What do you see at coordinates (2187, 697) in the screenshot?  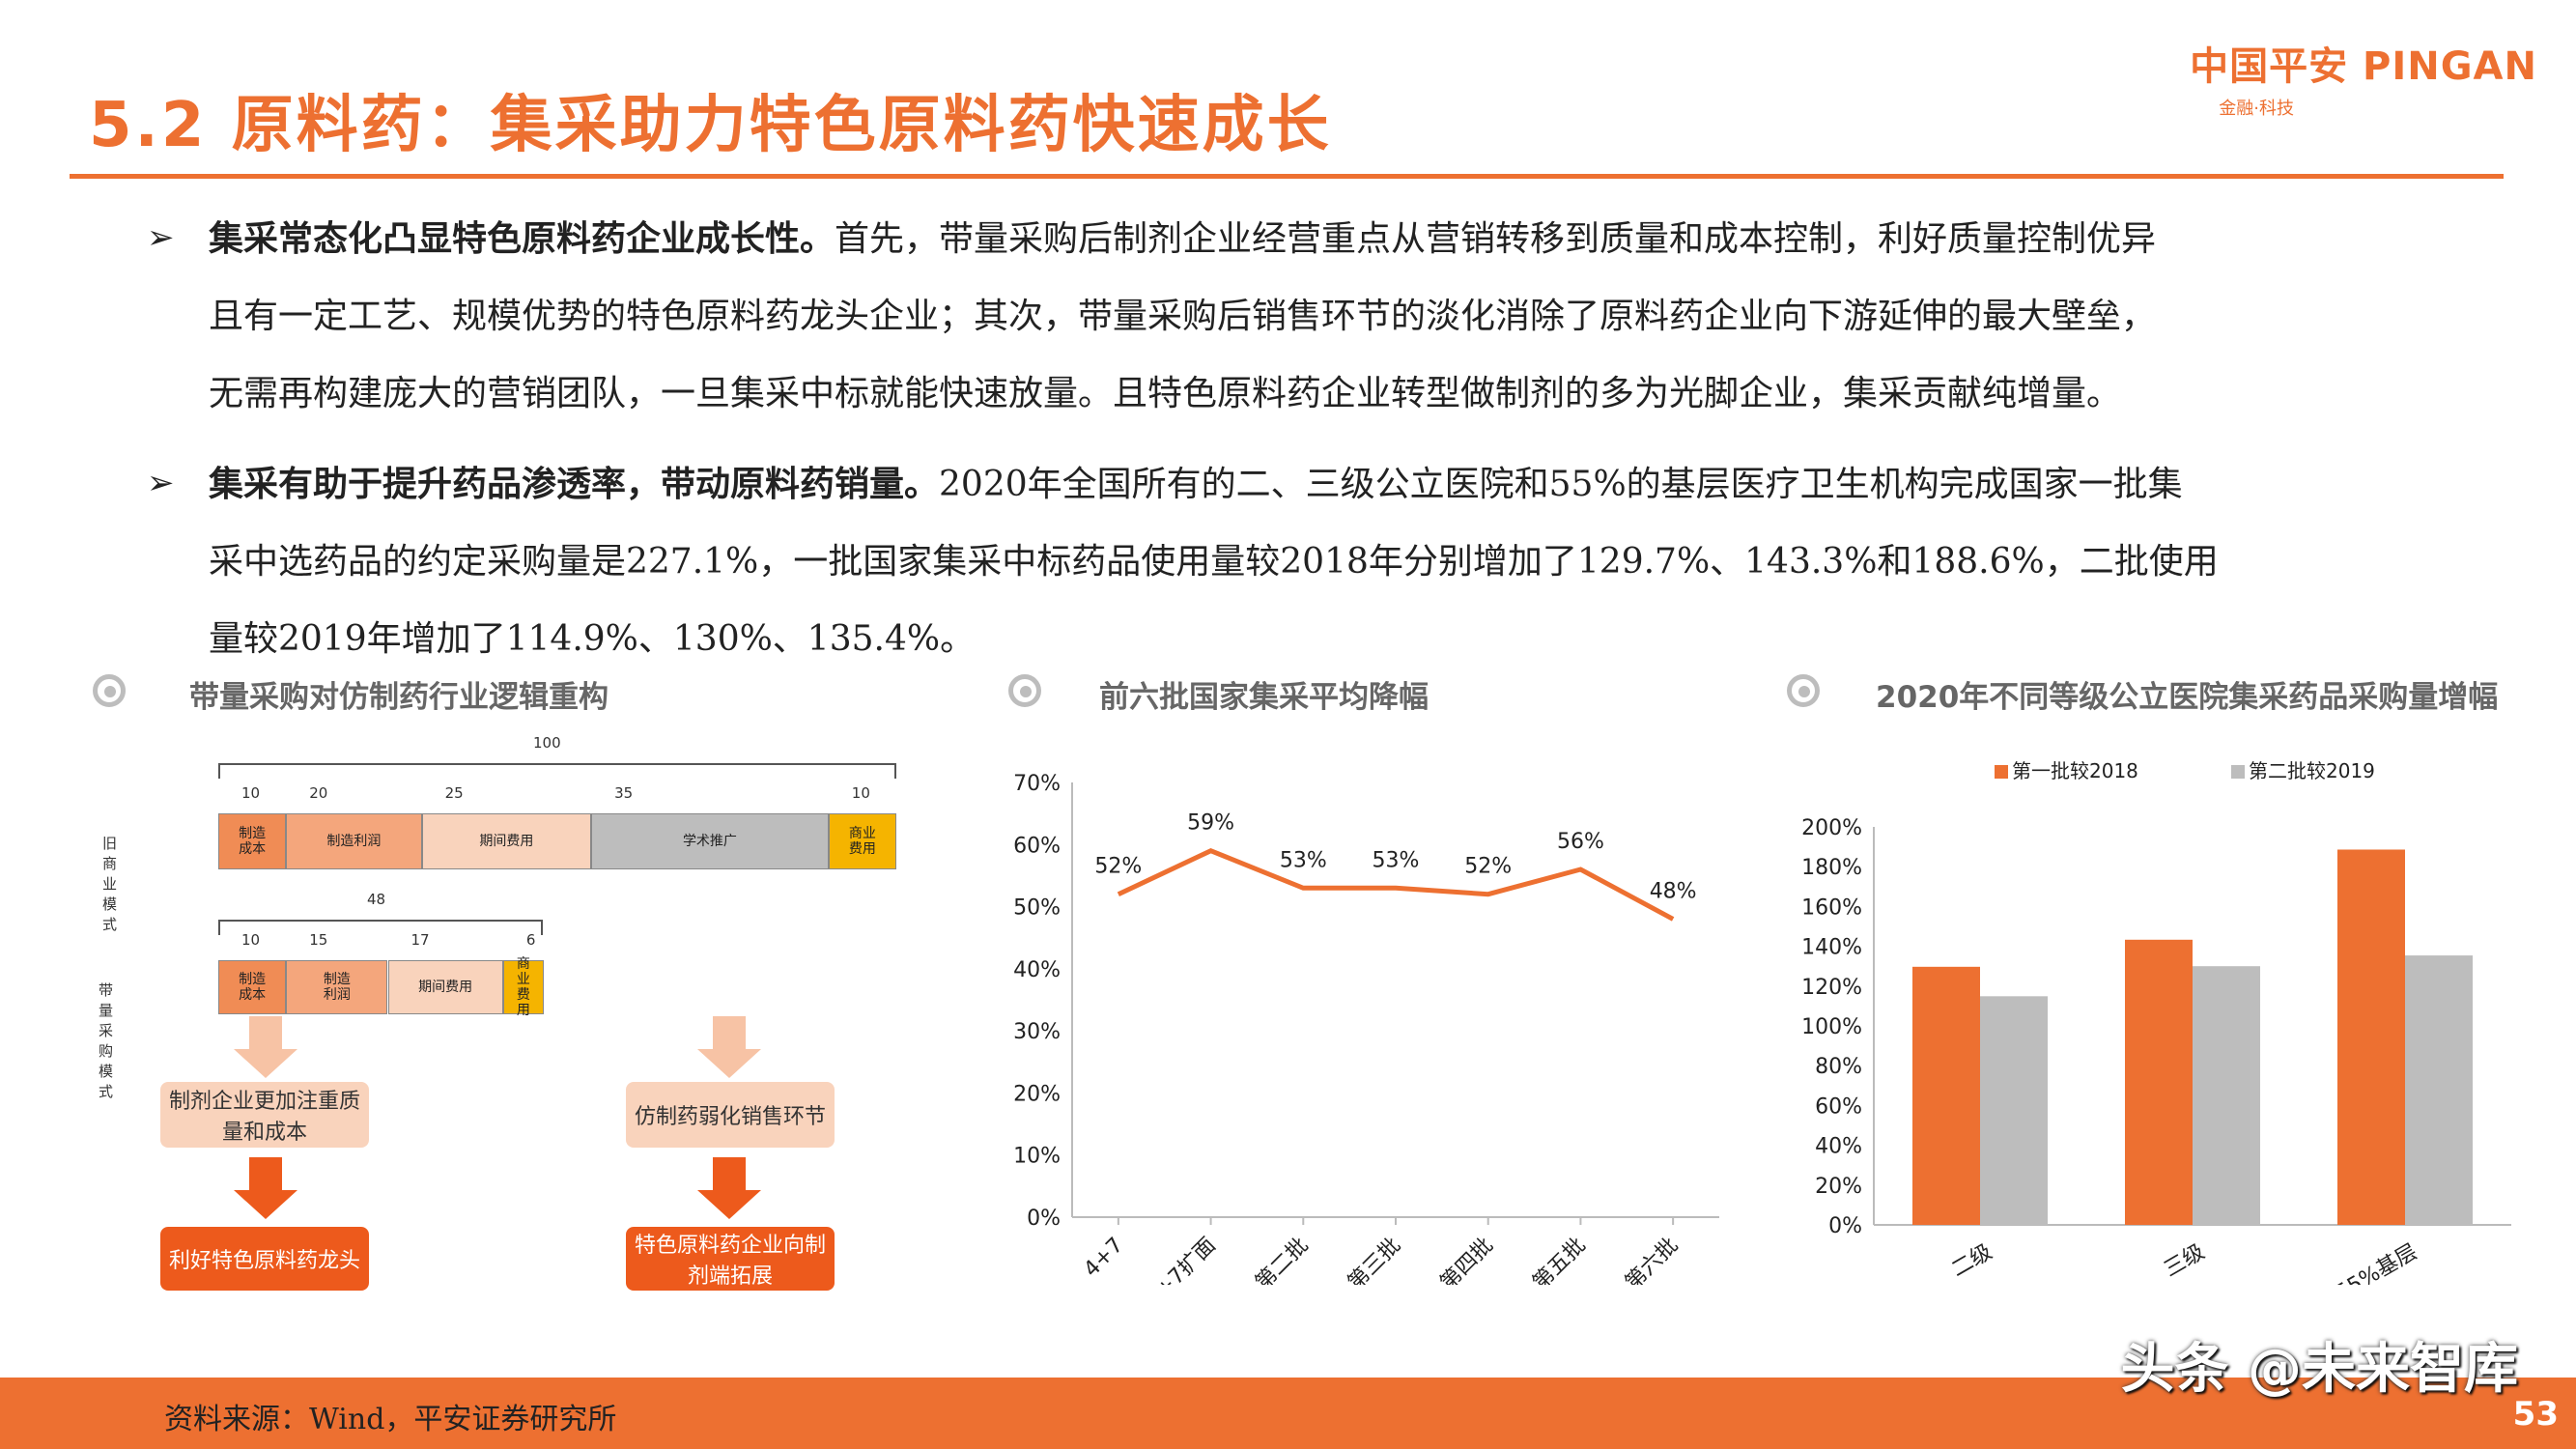 I see `section-title-right: 2020年不同等级公立医院集采药品采购量增幅` at bounding box center [2187, 697].